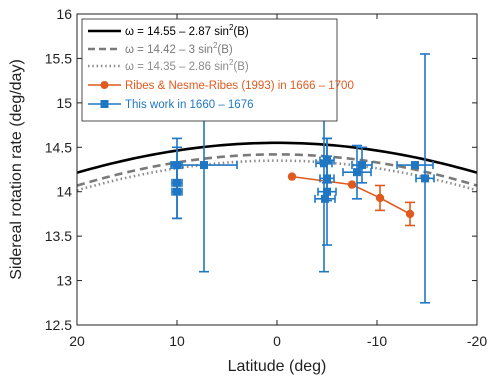 The width and height of the screenshot is (489, 377). Describe the element at coordinates (351, 195) in the screenshot. I see `ribes-connecting-line` at that location.